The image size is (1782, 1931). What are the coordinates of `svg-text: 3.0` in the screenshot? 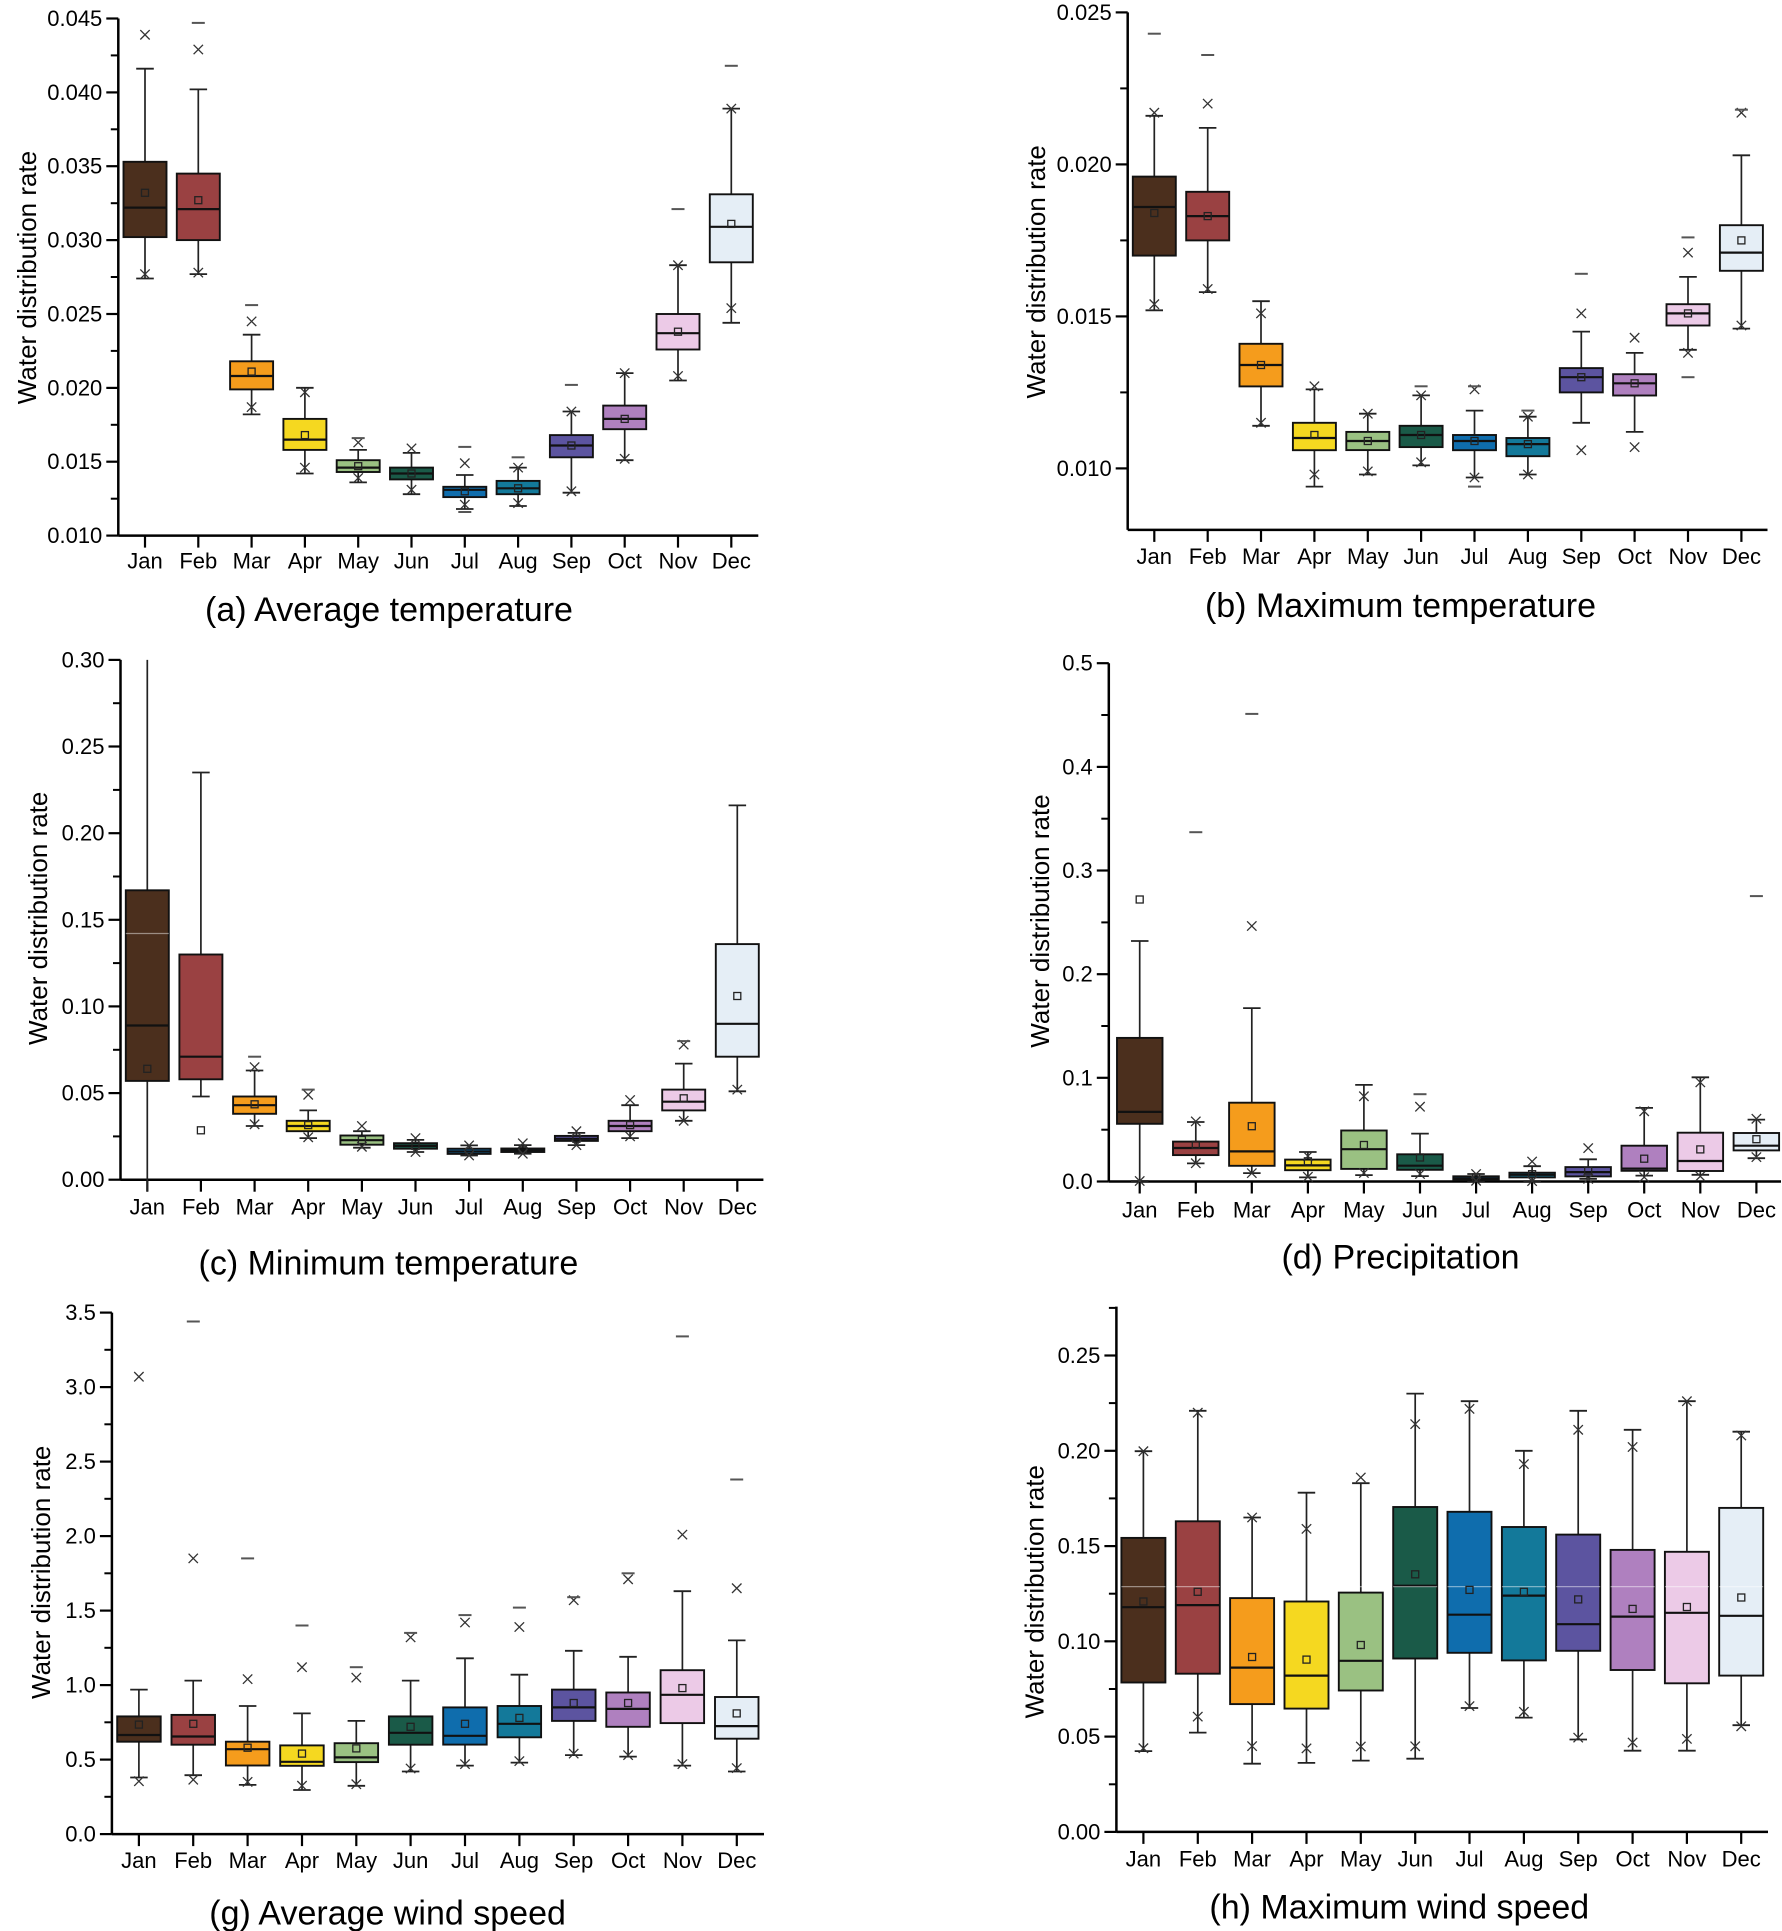 It's located at (80, 1387).